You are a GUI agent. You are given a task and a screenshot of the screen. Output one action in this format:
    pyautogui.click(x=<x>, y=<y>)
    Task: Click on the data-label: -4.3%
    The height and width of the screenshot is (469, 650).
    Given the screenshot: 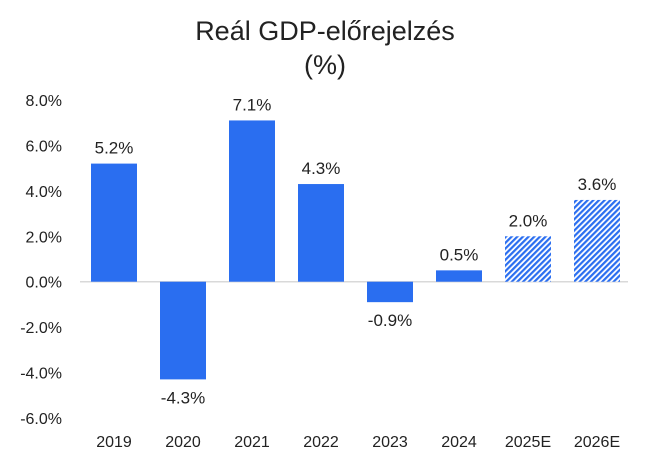 What is the action you would take?
    pyautogui.click(x=183, y=397)
    